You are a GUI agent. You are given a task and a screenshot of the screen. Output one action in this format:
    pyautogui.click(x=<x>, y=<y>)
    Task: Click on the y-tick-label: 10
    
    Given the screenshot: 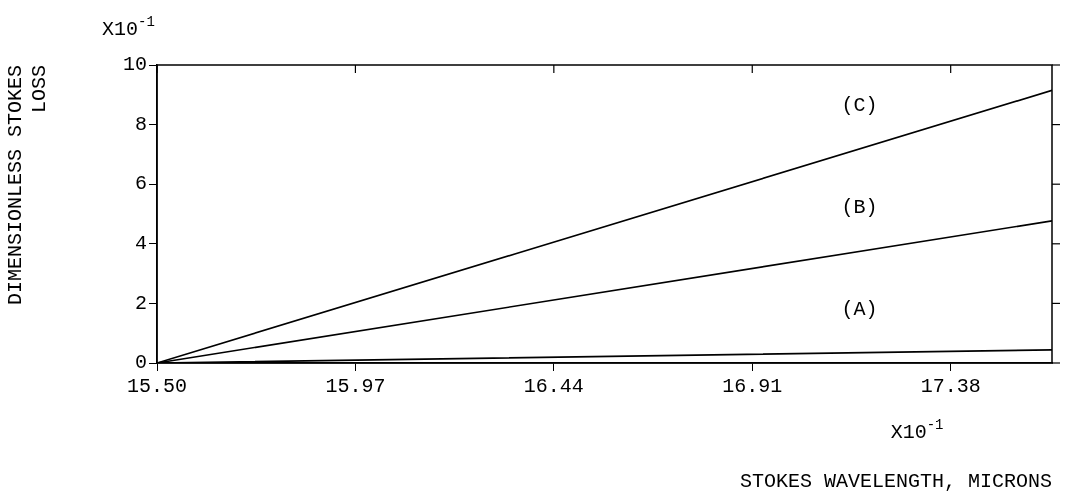 What is the action you would take?
    pyautogui.click(x=134, y=65)
    